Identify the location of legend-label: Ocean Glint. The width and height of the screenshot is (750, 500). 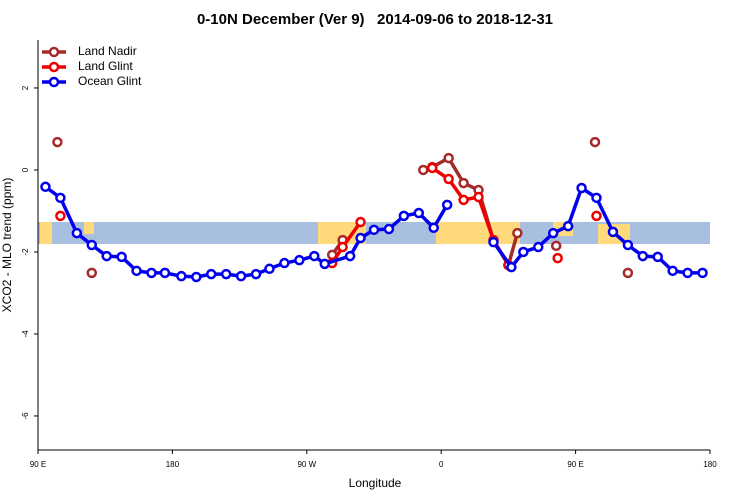
(110, 81).